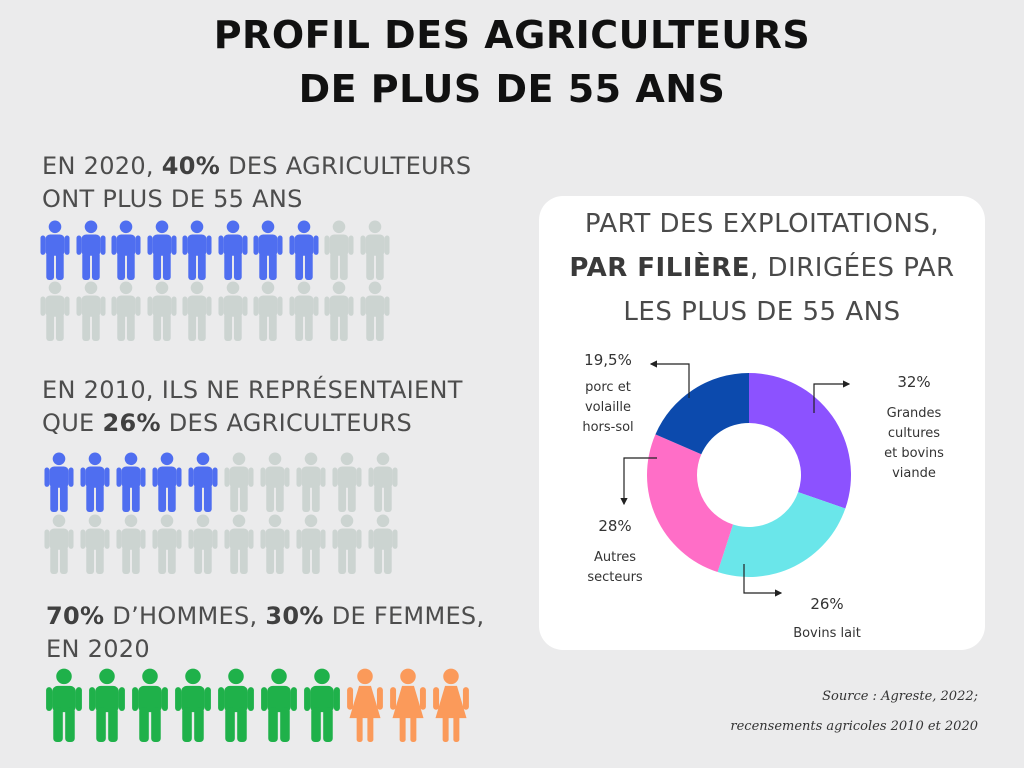 This screenshot has width=1024, height=768. What do you see at coordinates (914, 413) in the screenshot?
I see `label-grandes-l1: Grandes` at bounding box center [914, 413].